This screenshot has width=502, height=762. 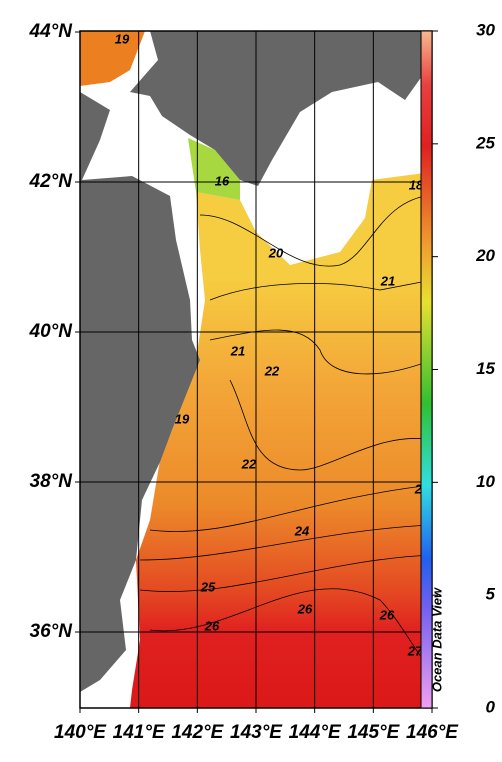 What do you see at coordinates (485, 142) in the screenshot?
I see `colorbar-label: 25` at bounding box center [485, 142].